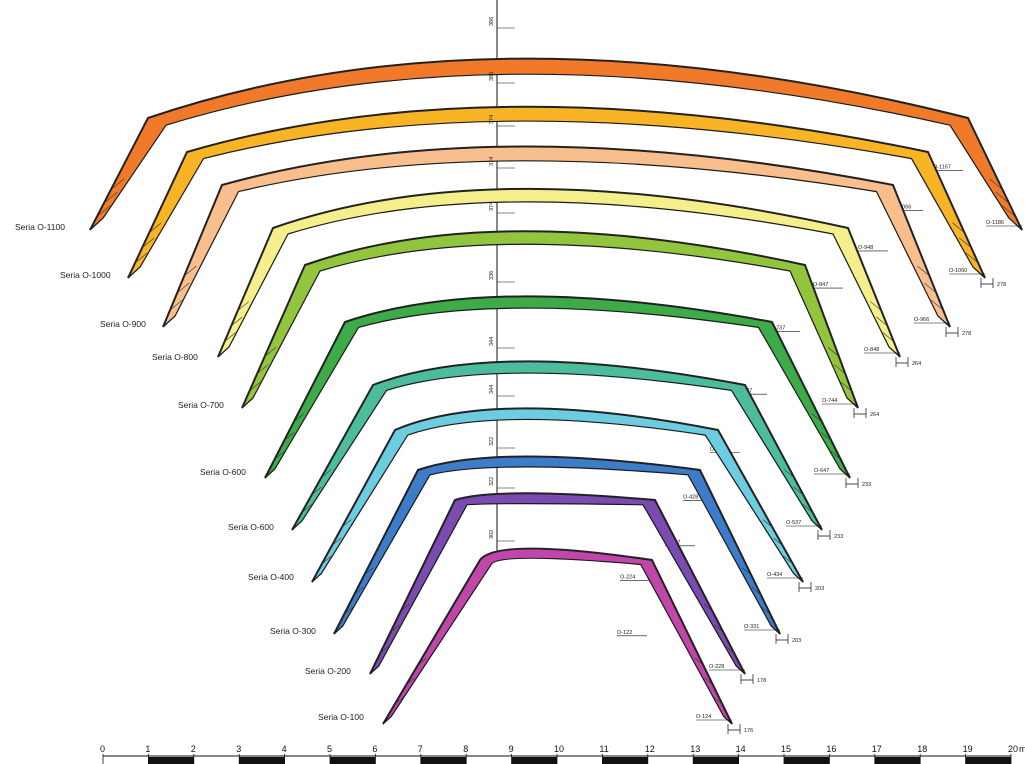  I want to click on series-label: Seria O-300, so click(293, 631).